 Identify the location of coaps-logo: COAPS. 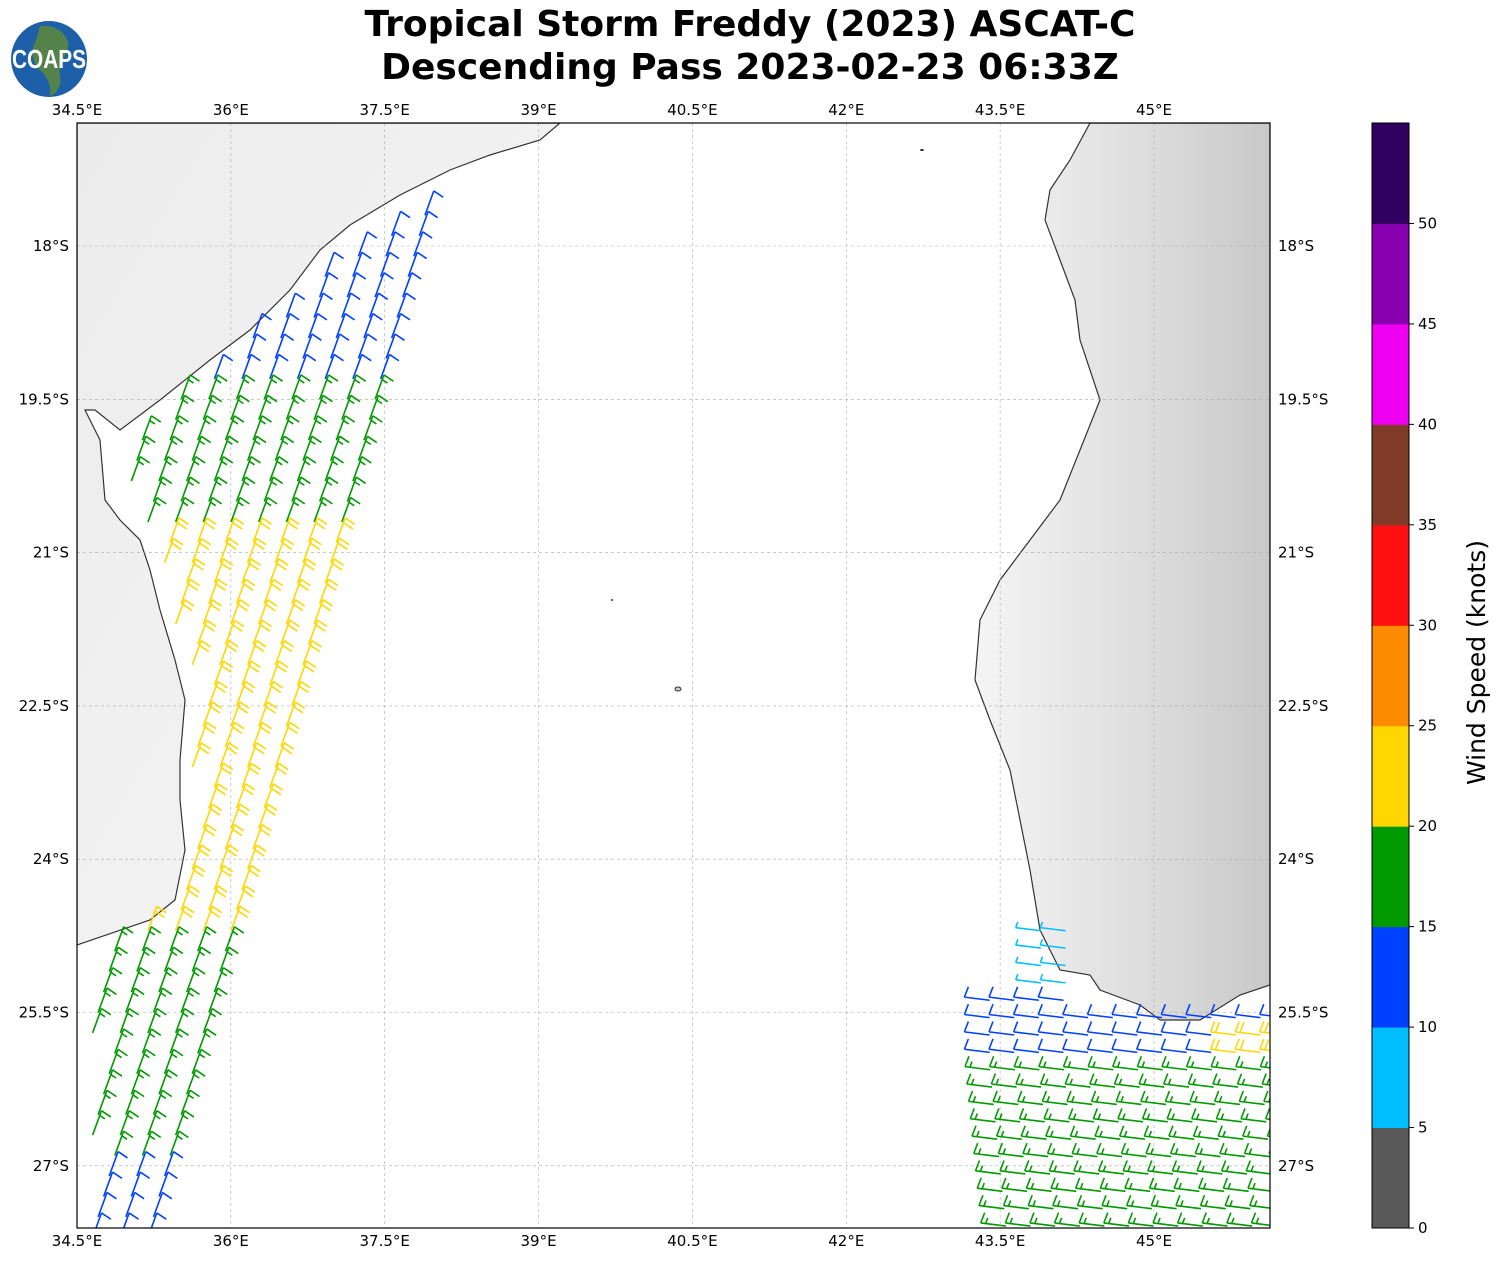
(49, 59).